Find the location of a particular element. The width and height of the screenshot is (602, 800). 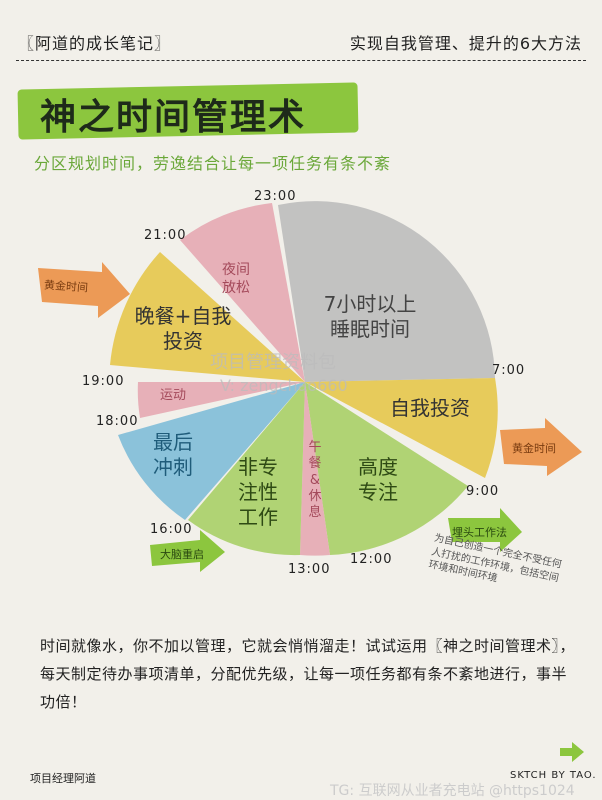

clock-label-2100: 21:00 is located at coordinates (165, 235).